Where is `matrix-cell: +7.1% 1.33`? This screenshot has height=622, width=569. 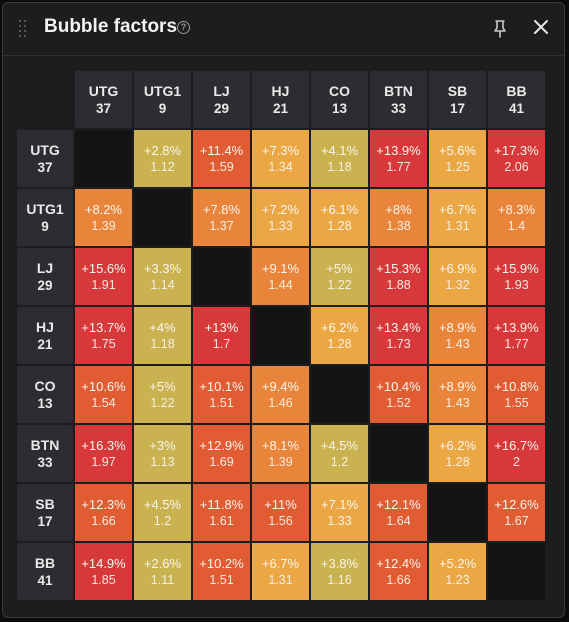 matrix-cell: +7.1% 1.33 is located at coordinates (339, 512).